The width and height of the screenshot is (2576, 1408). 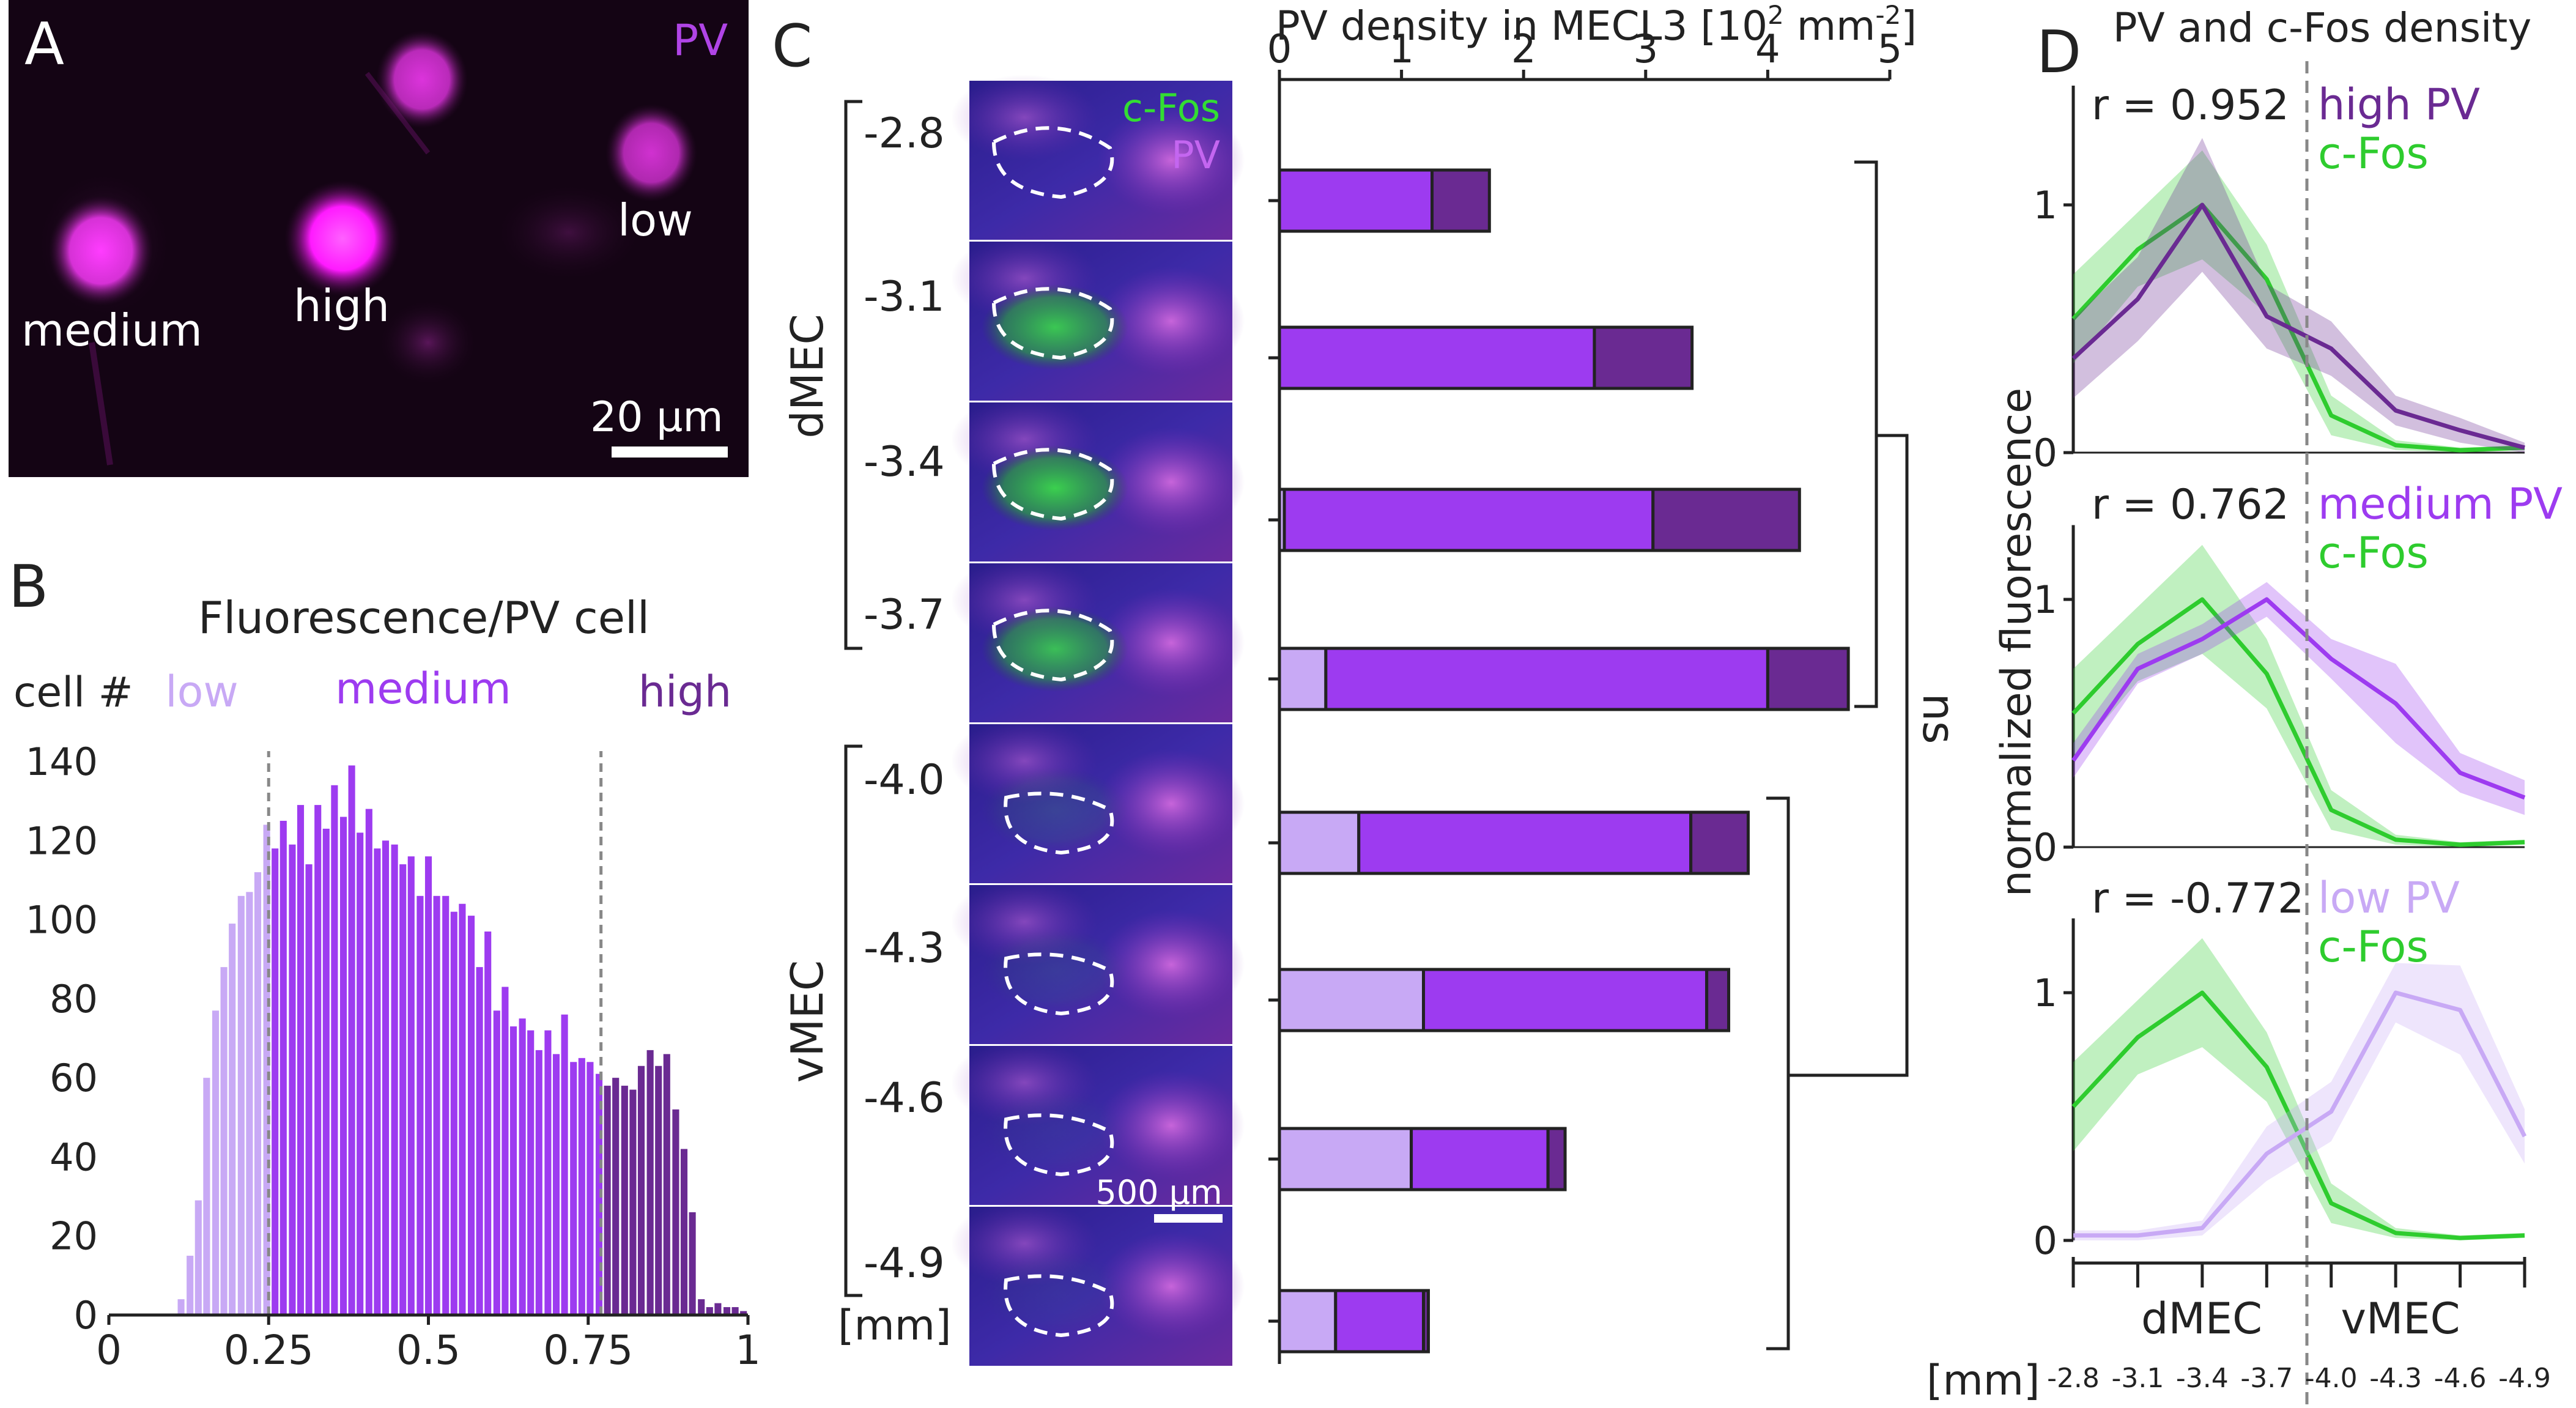 I want to click on histogram-ylabel: cell #, so click(x=73, y=693).